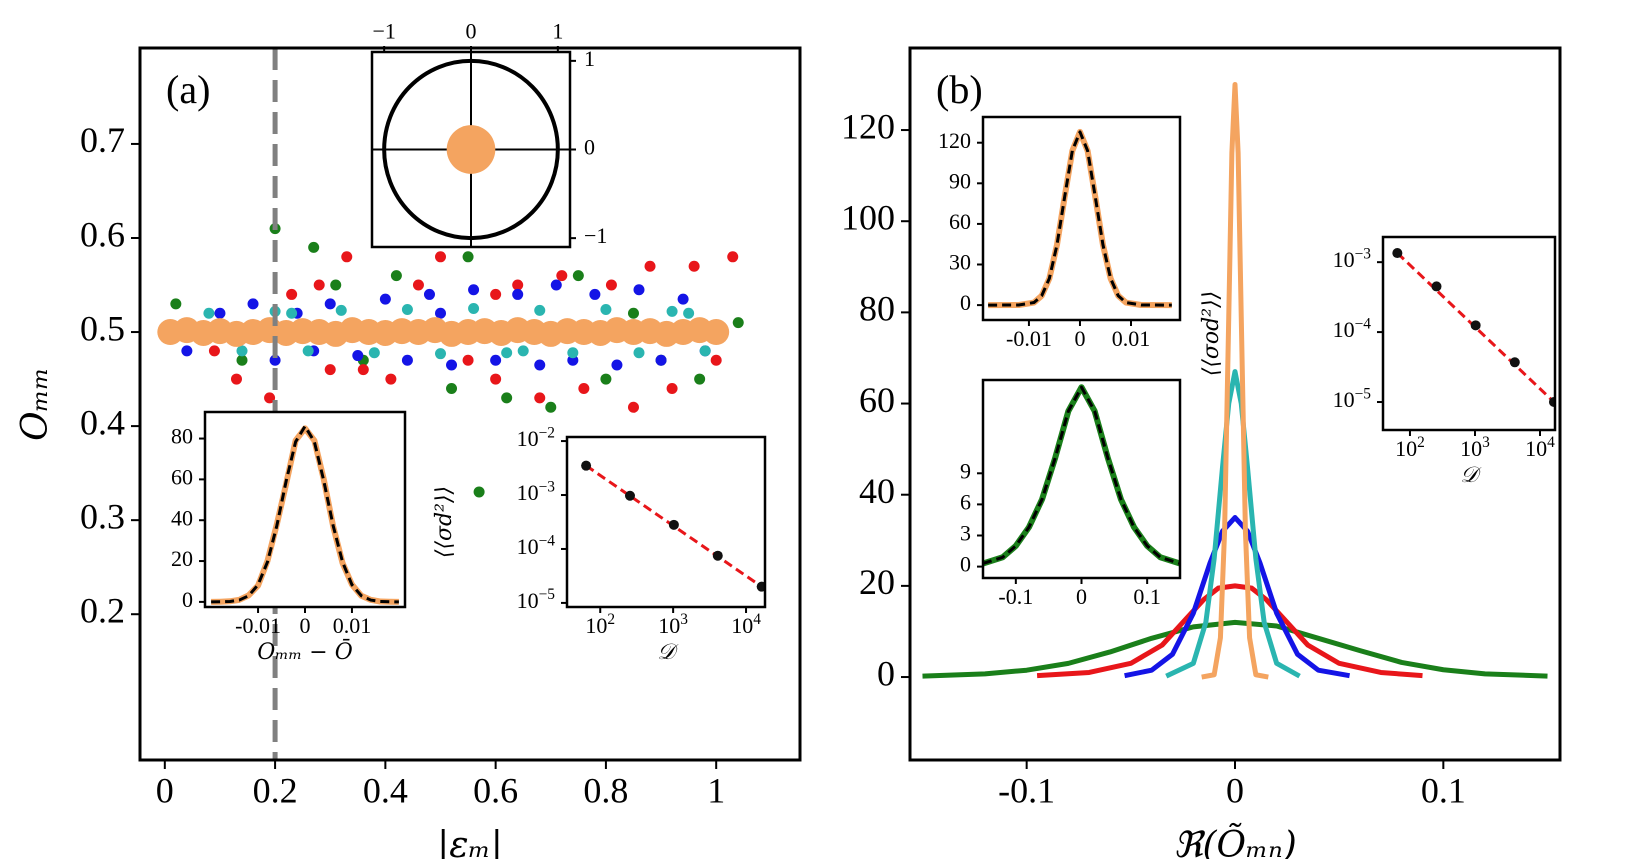  What do you see at coordinates (35, 404) in the screenshot?
I see `y-axis-label: Oₘₘ` at bounding box center [35, 404].